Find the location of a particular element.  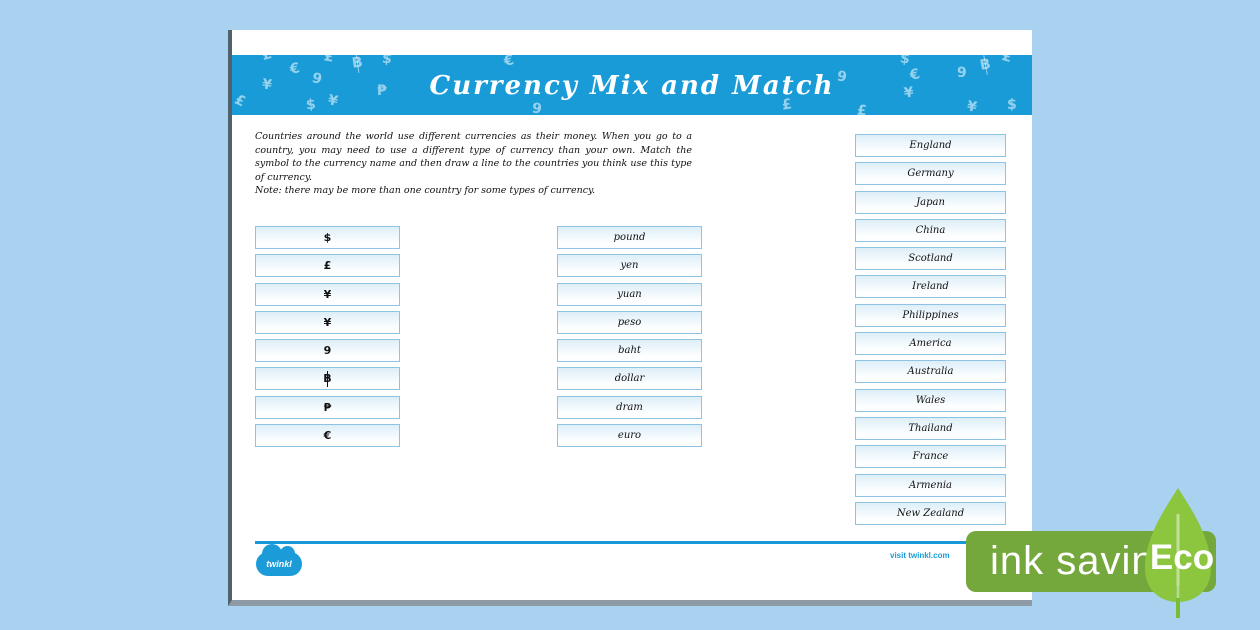

currency-name-box: dram is located at coordinates (629, 407).